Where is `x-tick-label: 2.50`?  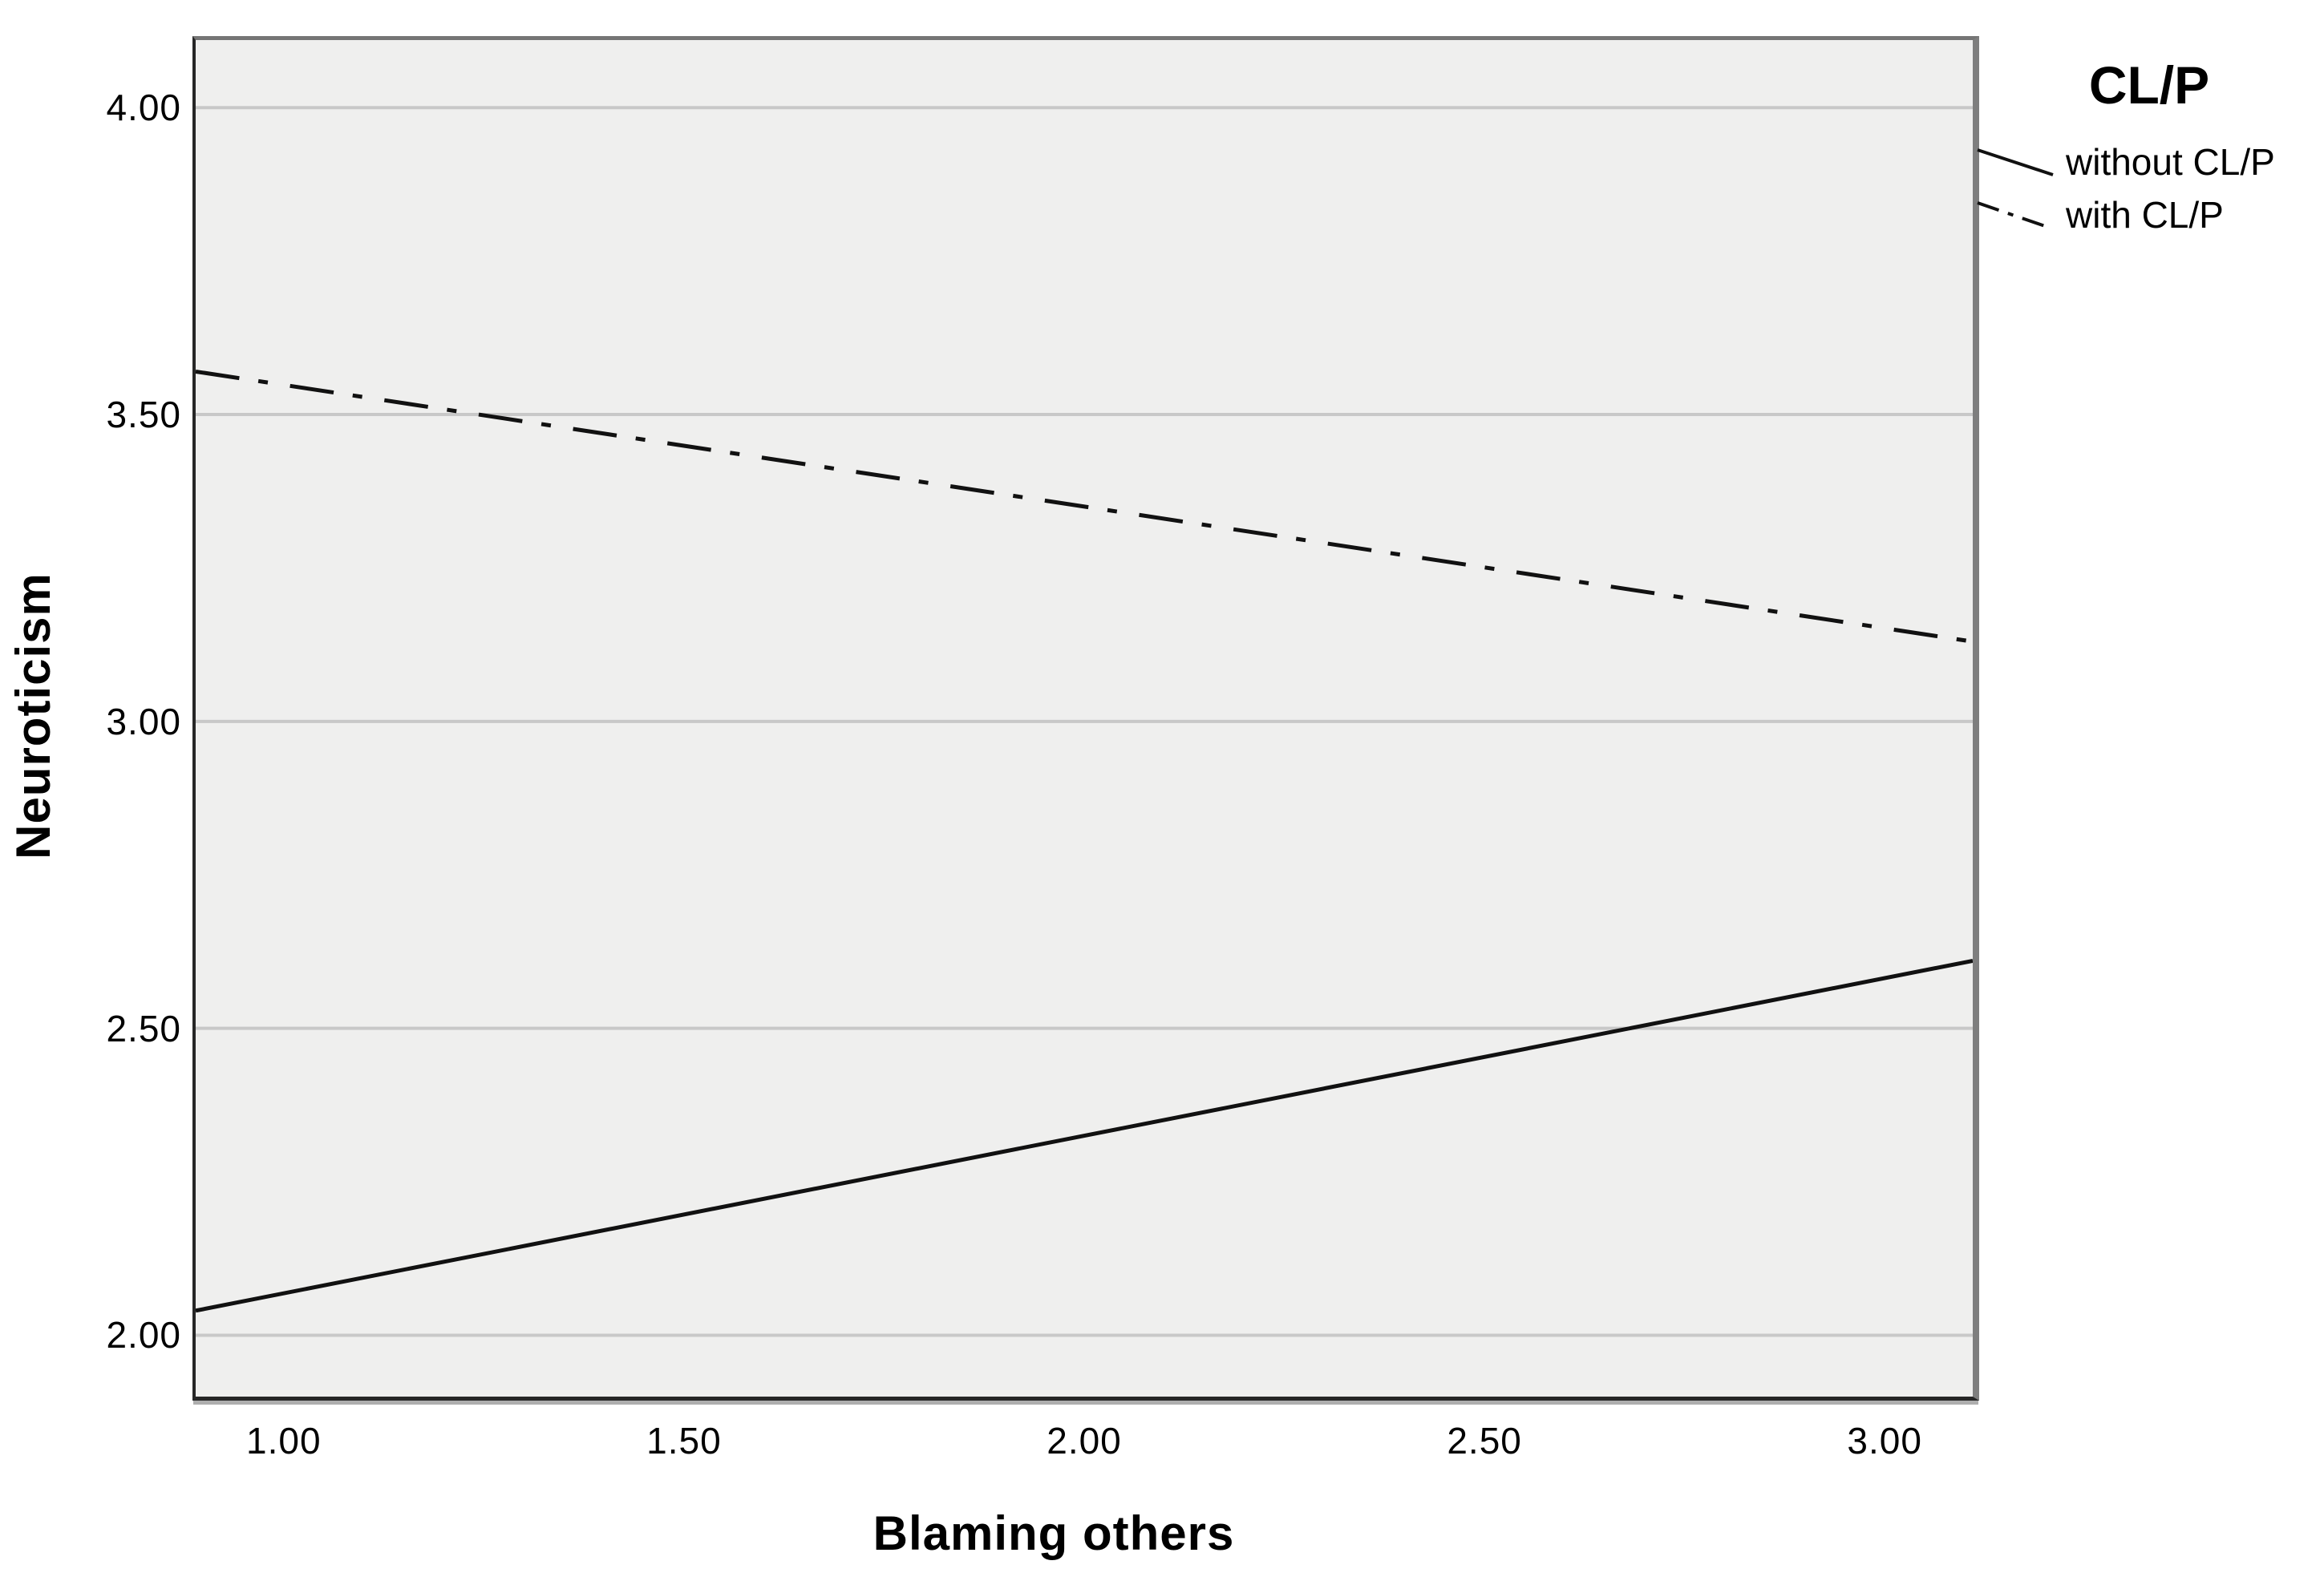 x-tick-label: 2.50 is located at coordinates (1484, 1441).